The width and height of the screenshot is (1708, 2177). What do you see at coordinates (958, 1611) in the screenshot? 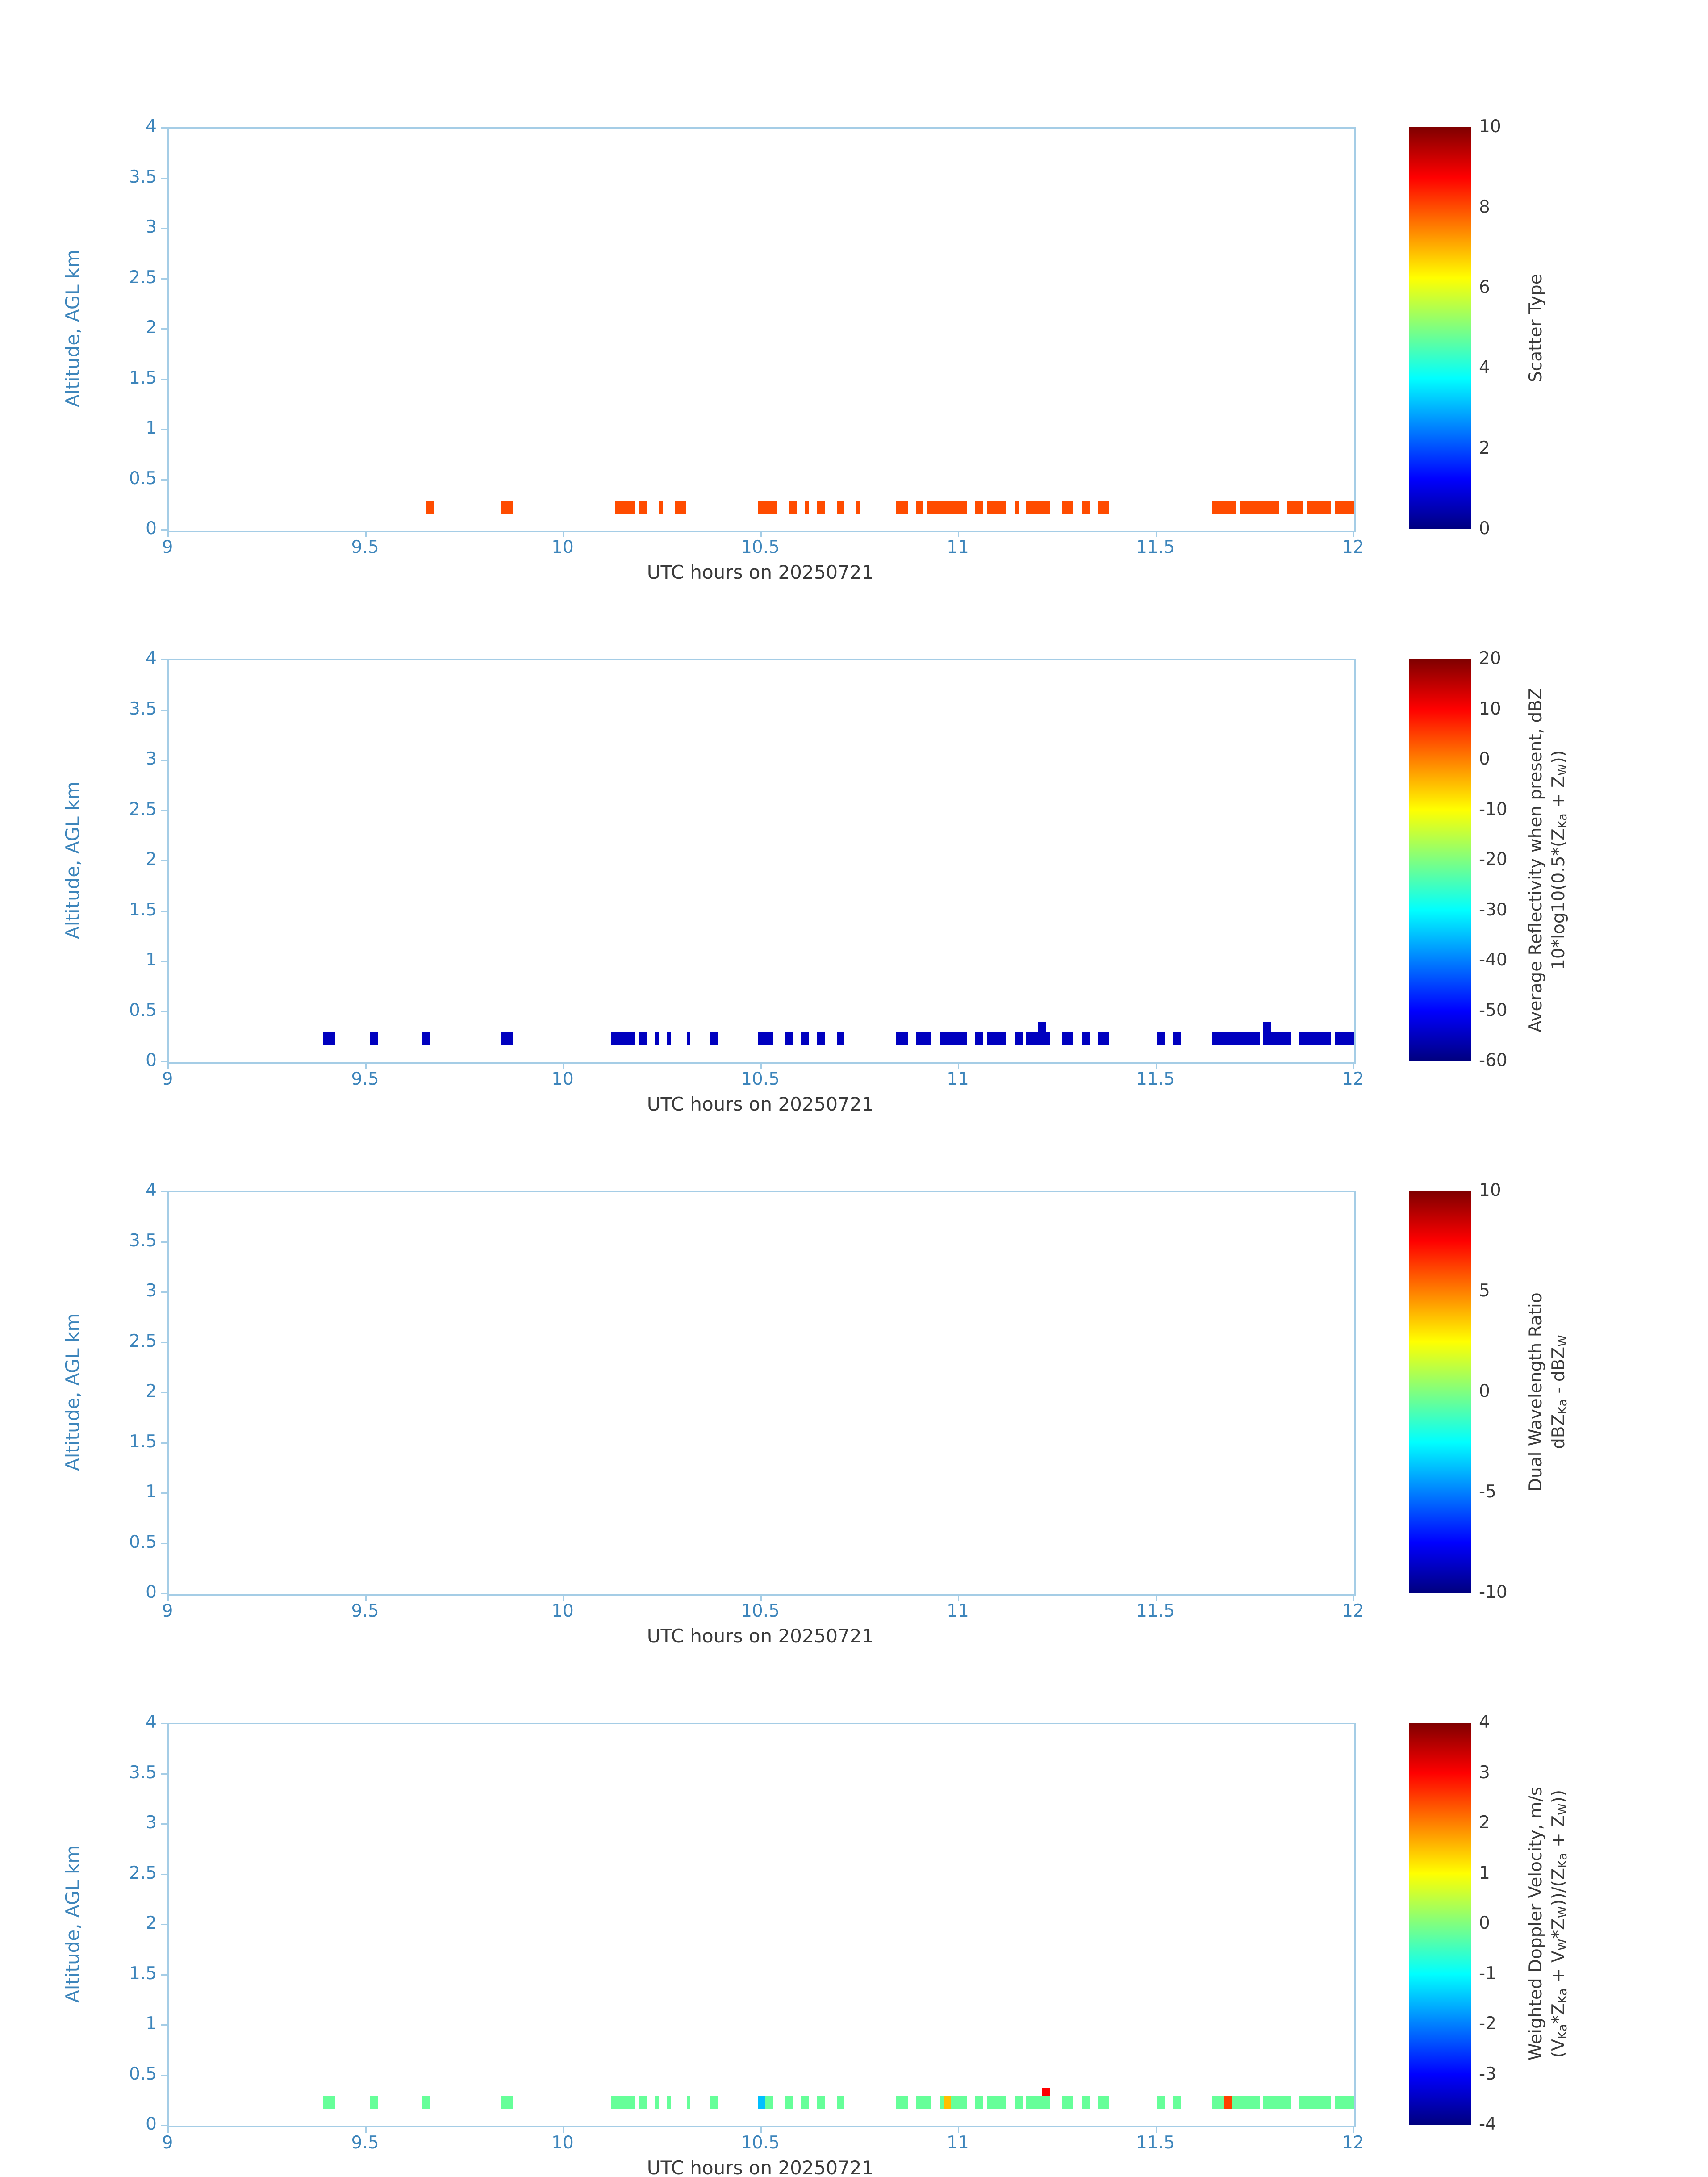
I see `x-tick-label: 11` at bounding box center [958, 1611].